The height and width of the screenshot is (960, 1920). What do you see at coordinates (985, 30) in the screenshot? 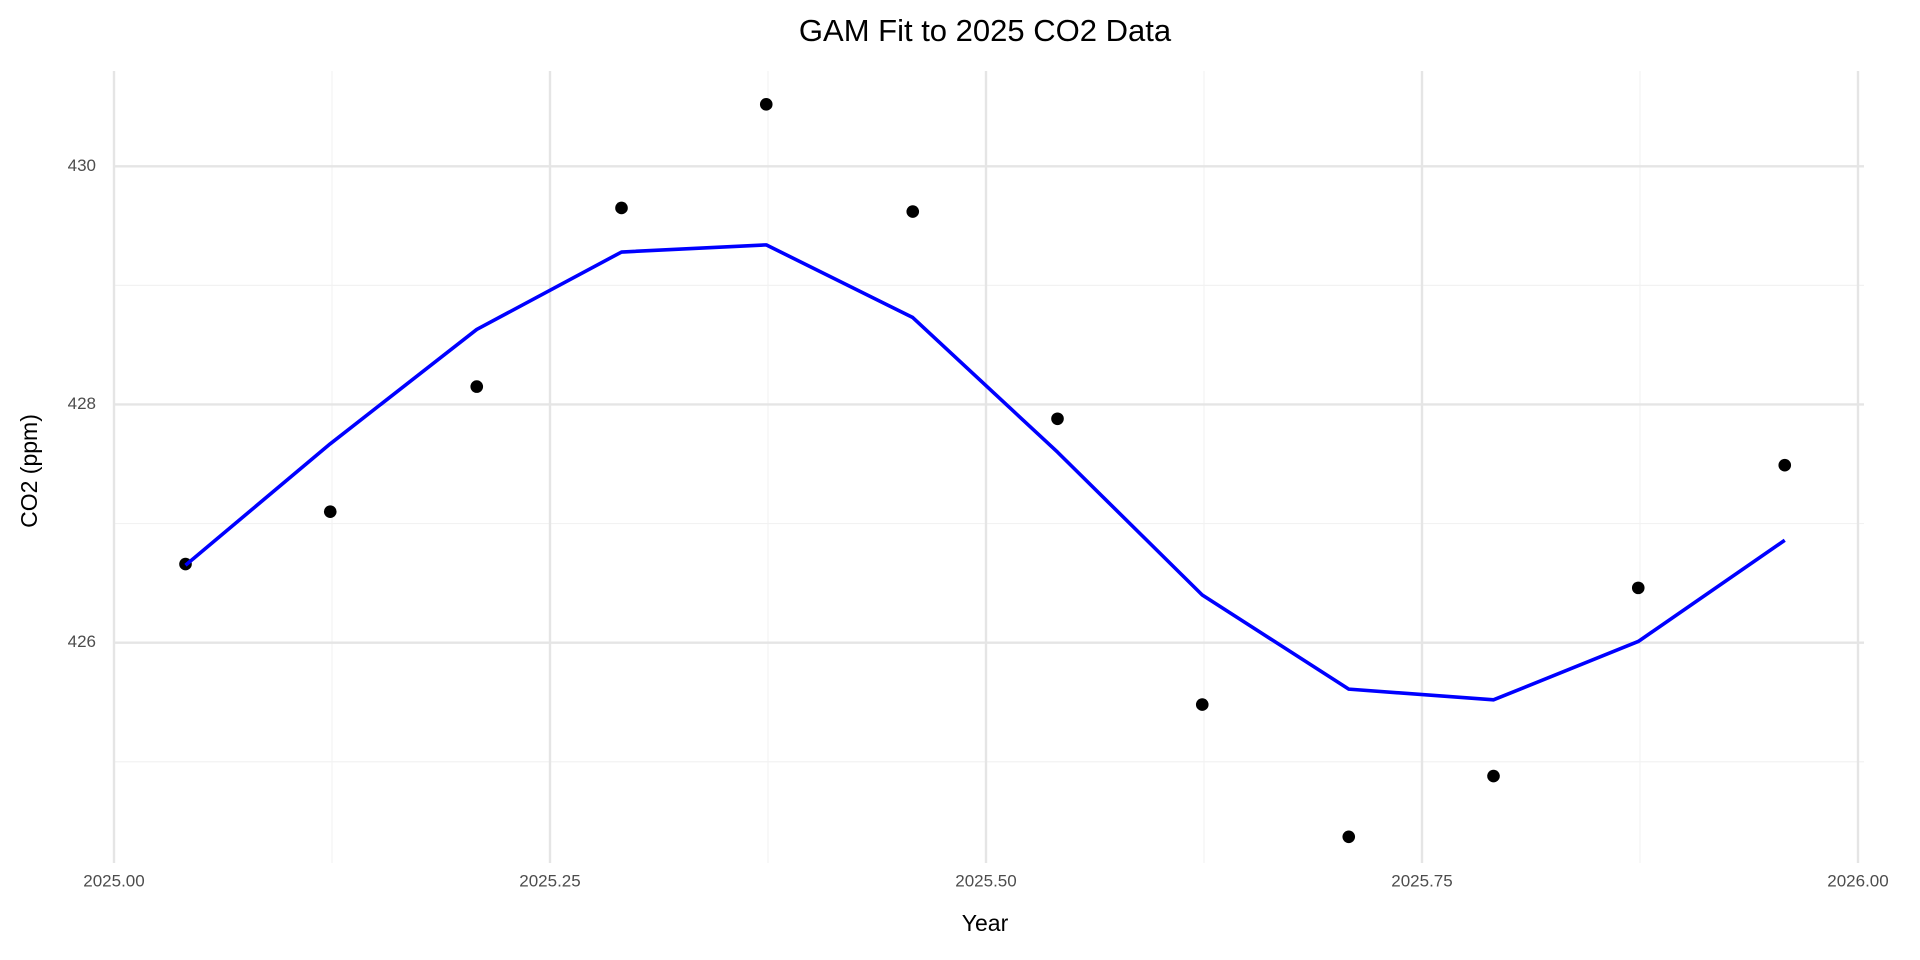
I see `chart-title: GAM Fit to 2025 CO2 Data` at bounding box center [985, 30].